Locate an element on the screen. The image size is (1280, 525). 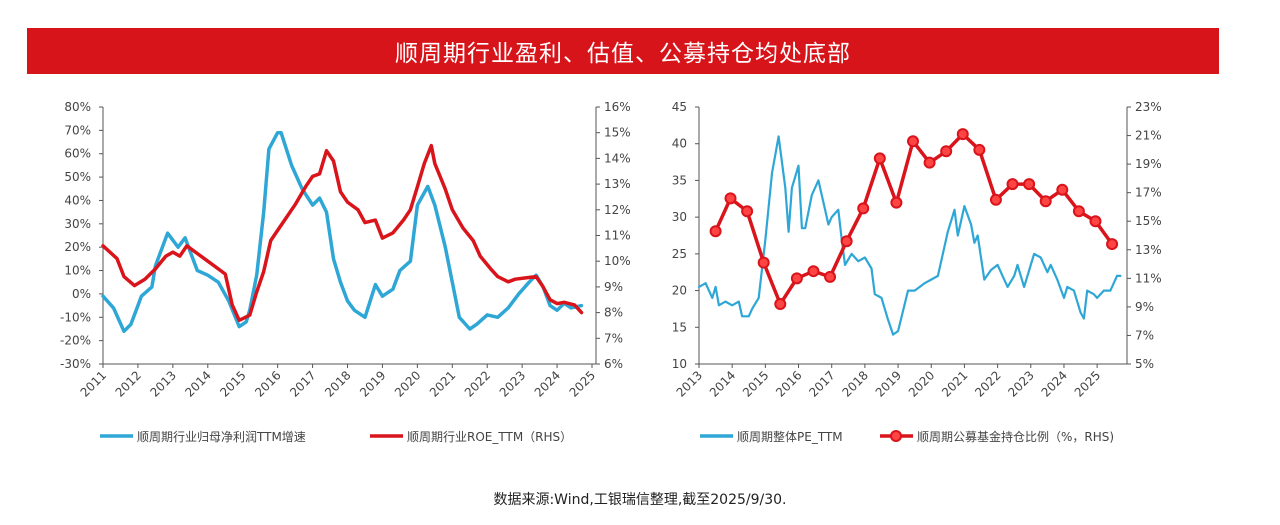
right-y-tick-label: 5% is located at coordinates (1144, 364).